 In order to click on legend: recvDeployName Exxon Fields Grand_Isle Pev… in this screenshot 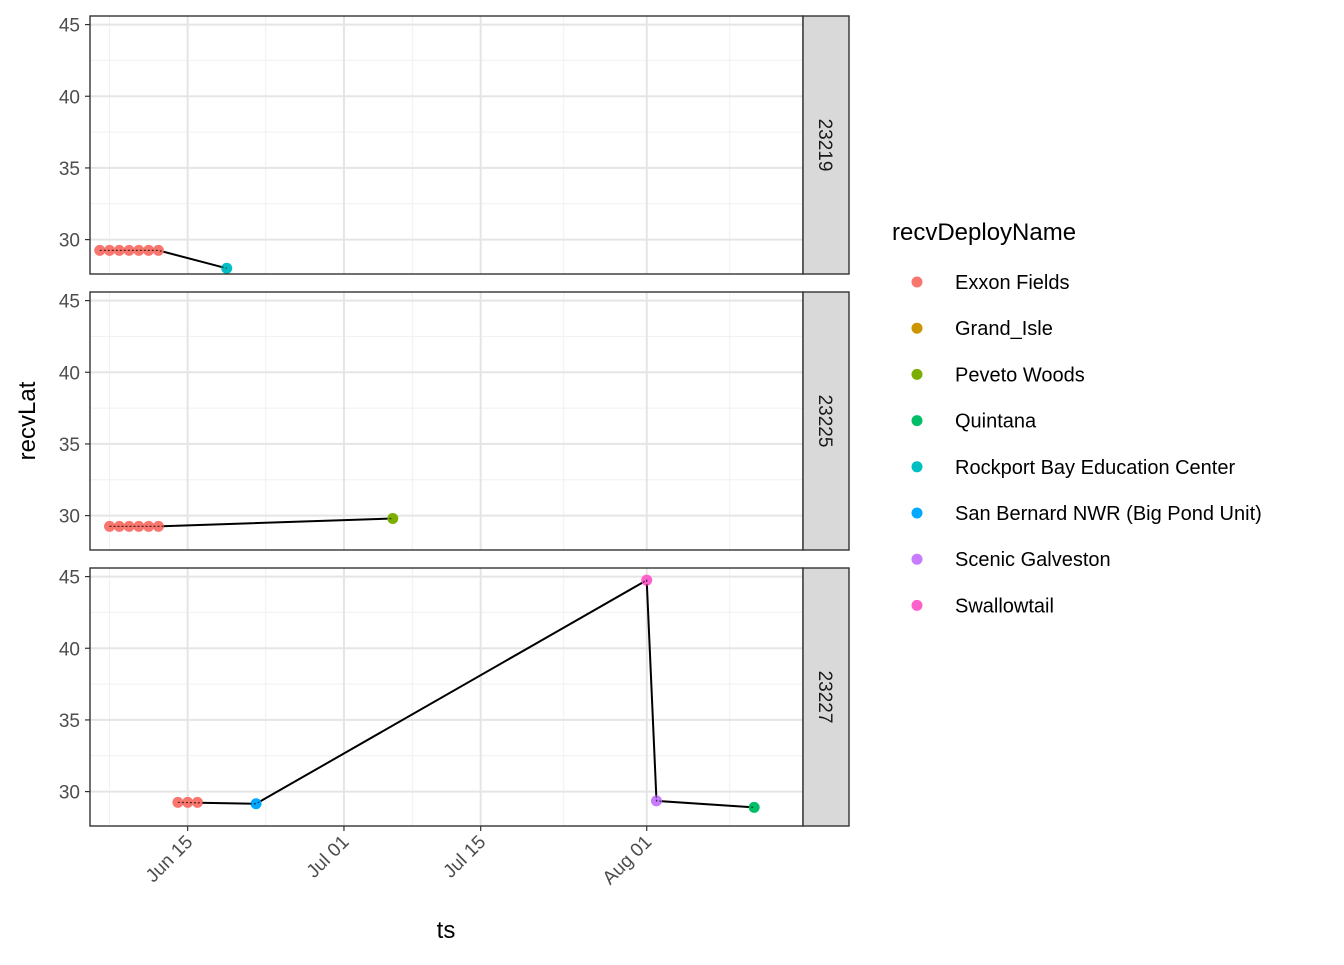, I will do `click(1077, 418)`.